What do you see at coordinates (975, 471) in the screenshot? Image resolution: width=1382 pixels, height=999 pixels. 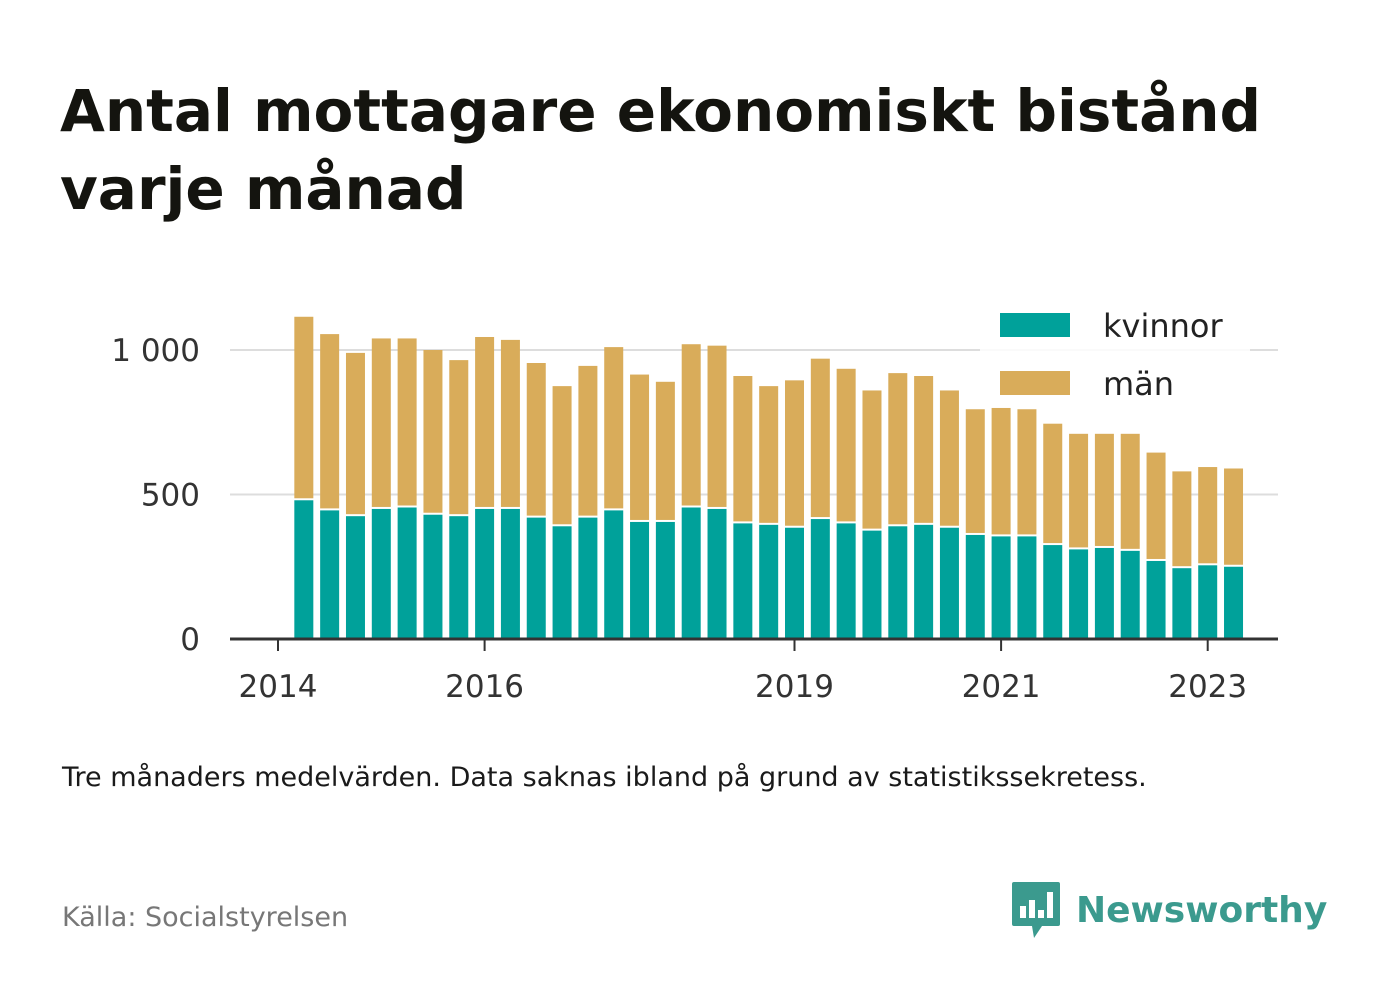 I see `bar-man-2020-Q3` at bounding box center [975, 471].